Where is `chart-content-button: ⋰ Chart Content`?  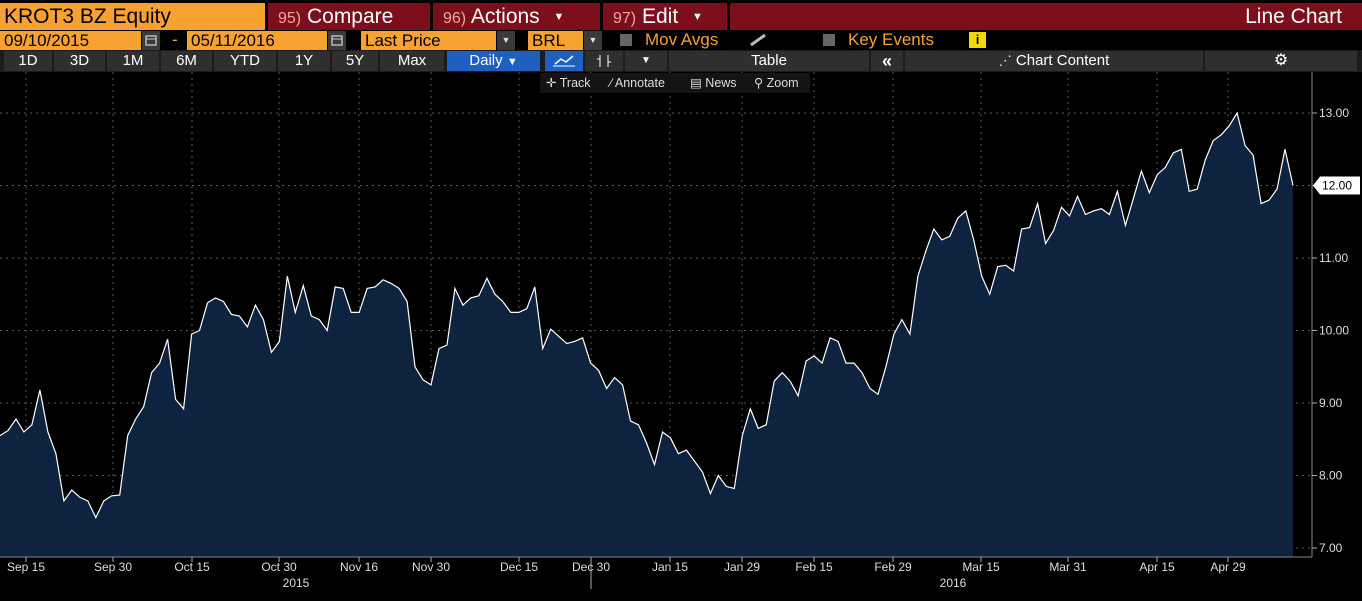
chart-content-button: ⋰ Chart Content is located at coordinates (1054, 61).